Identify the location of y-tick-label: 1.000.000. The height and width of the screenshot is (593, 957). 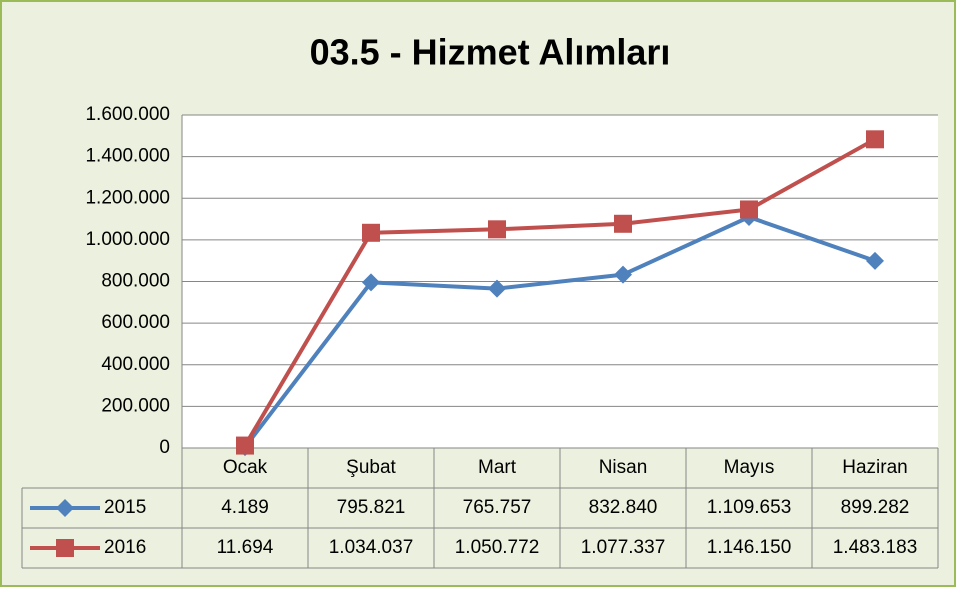
(127, 239).